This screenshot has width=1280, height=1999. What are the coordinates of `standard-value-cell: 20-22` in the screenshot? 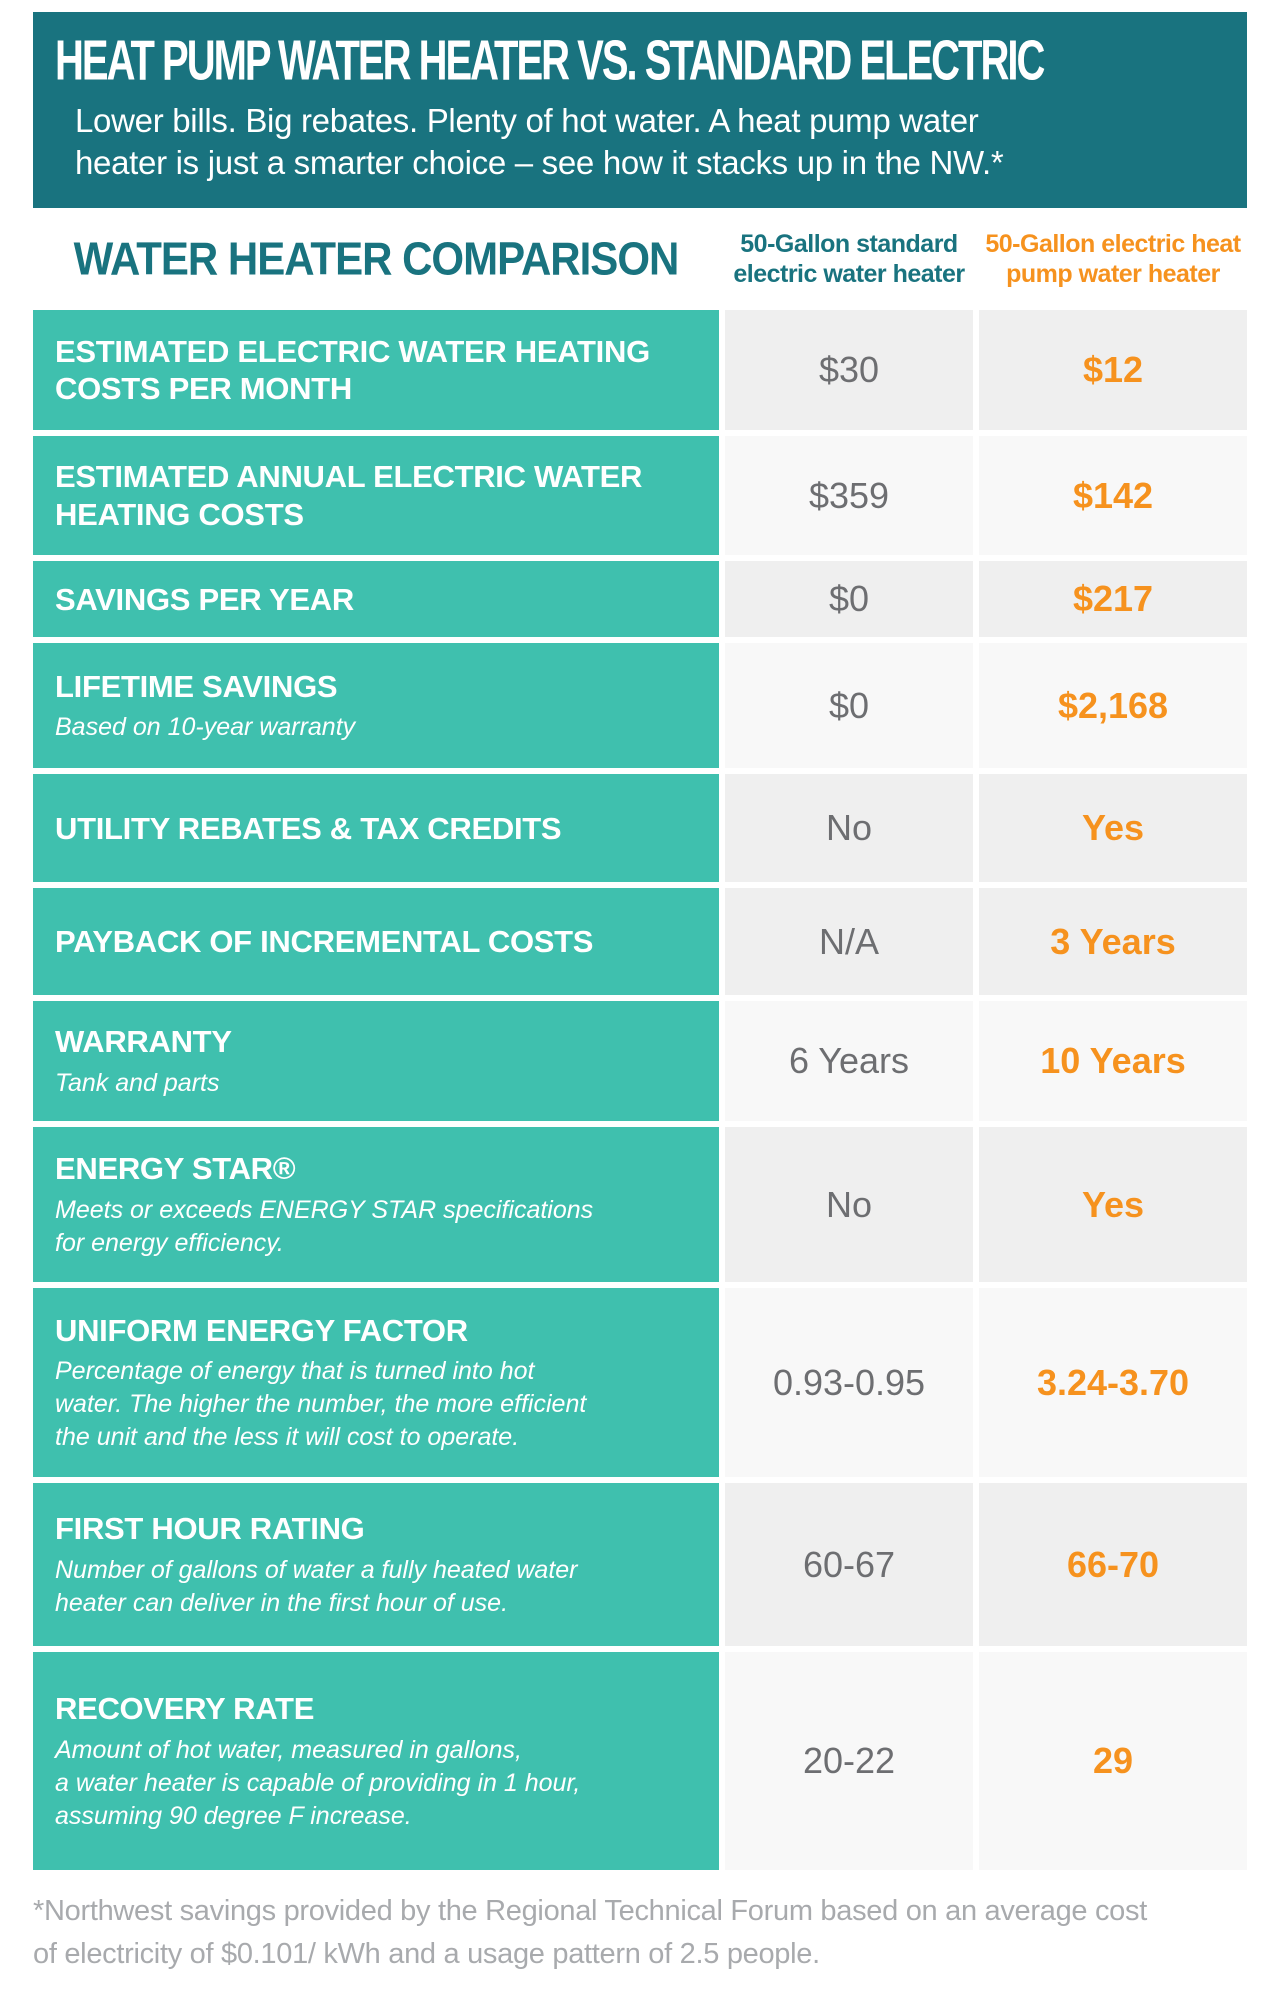 It's located at (849, 1761).